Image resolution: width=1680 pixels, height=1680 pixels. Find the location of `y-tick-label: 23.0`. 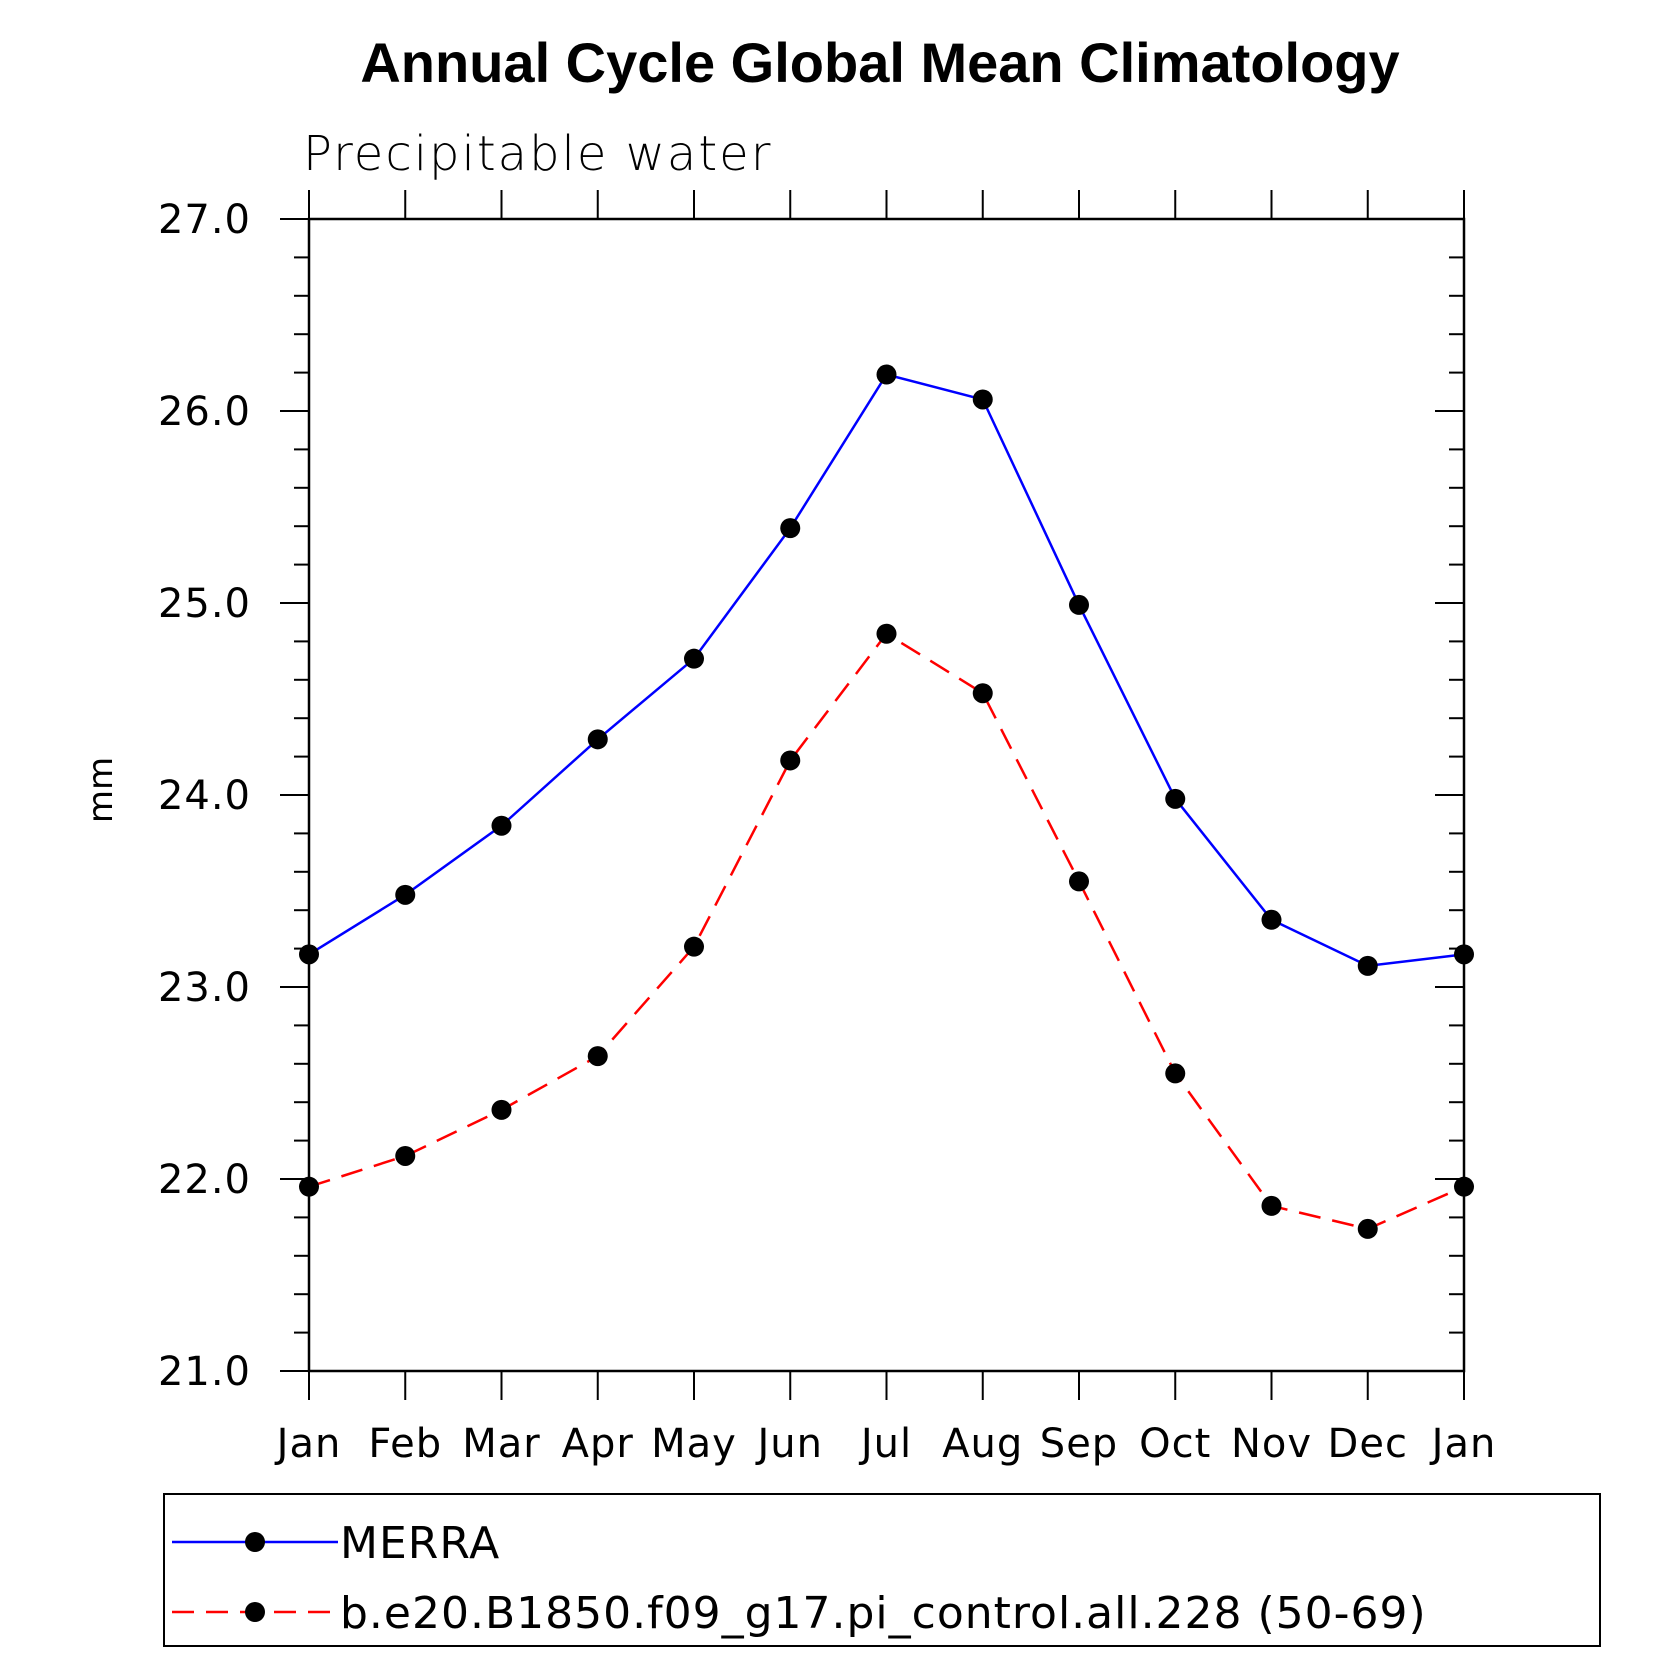

y-tick-label: 23.0 is located at coordinates (204, 988).